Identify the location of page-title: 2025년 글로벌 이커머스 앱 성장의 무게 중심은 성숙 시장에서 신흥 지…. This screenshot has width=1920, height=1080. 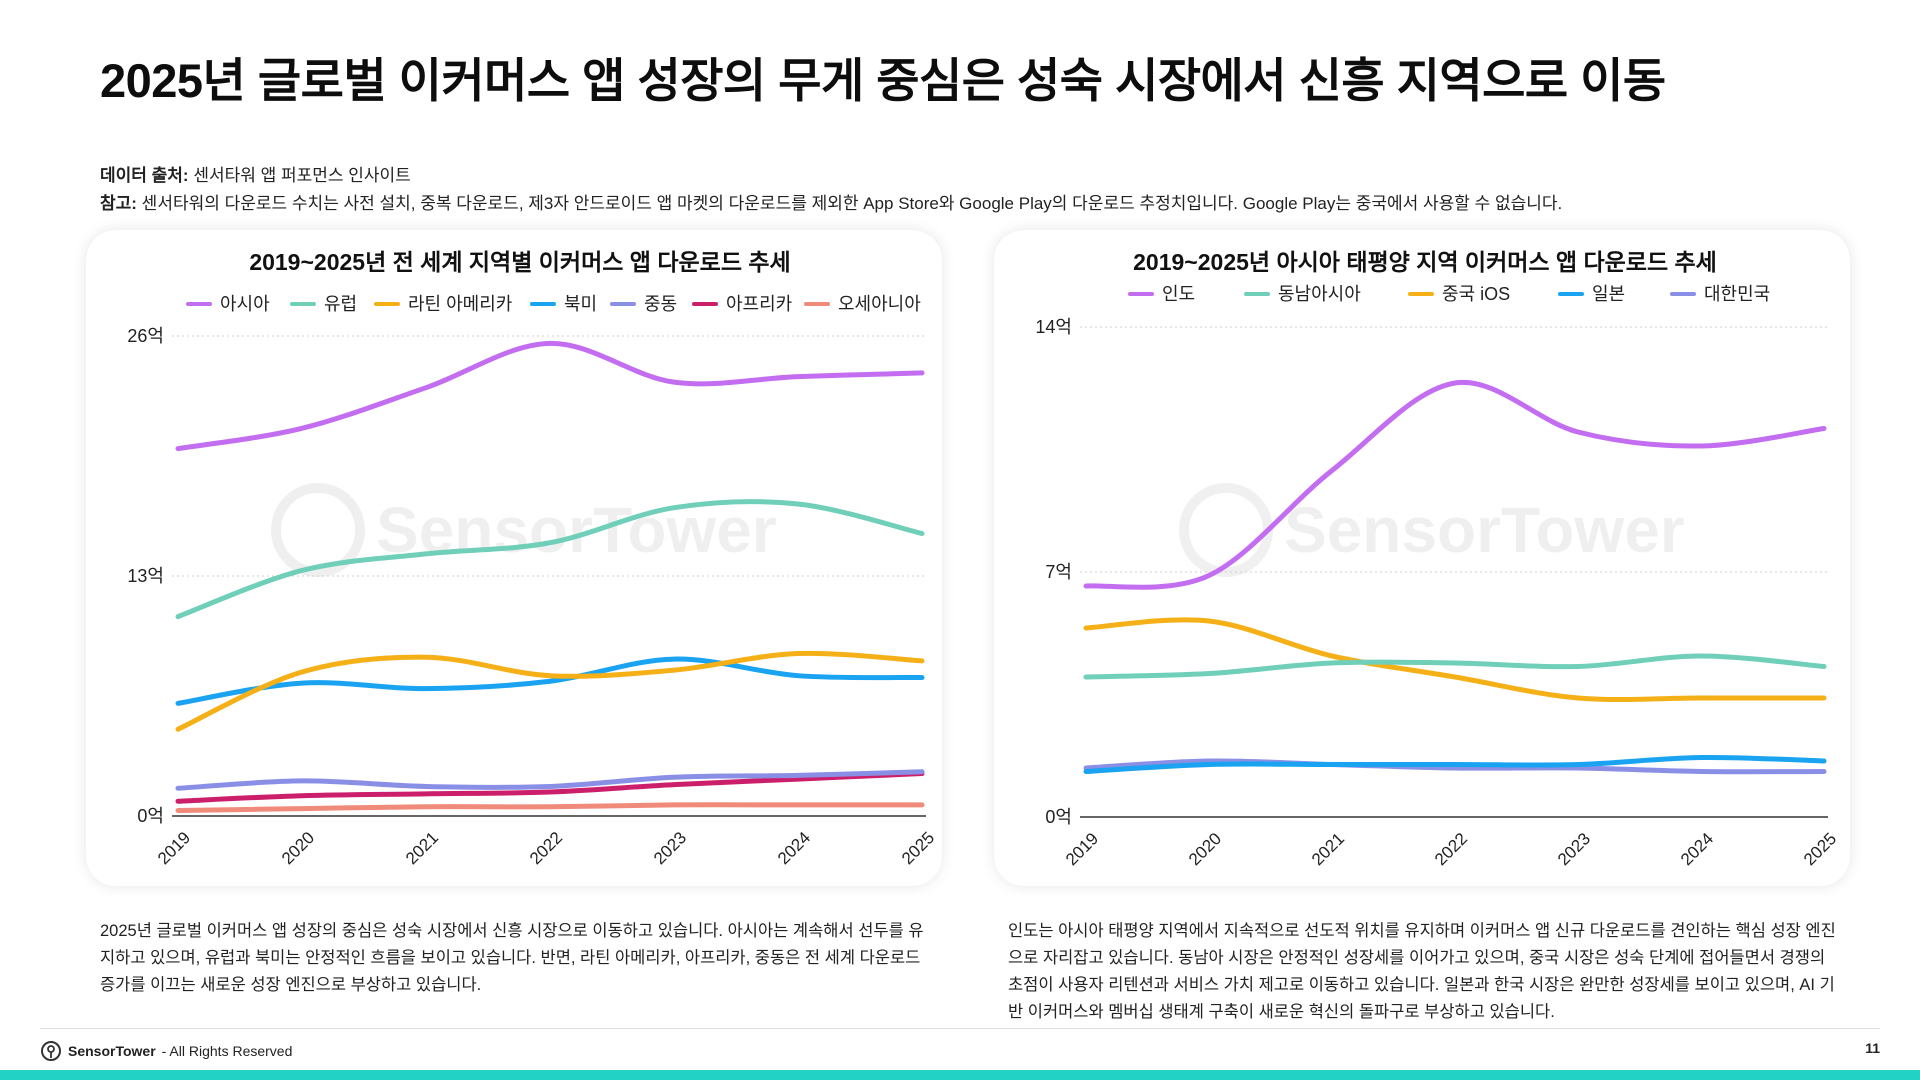
(883, 80).